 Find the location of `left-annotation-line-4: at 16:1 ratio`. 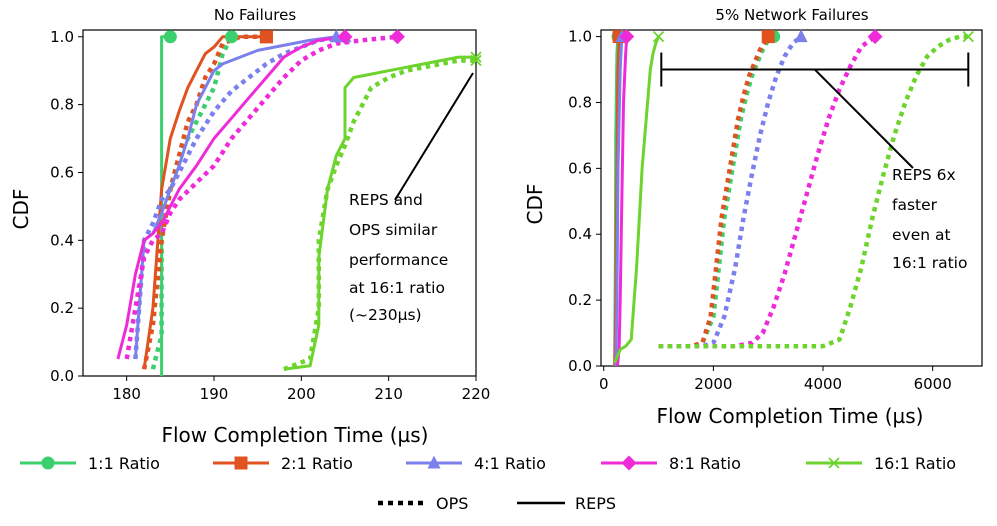

left-annotation-line-4: at 16:1 ratio is located at coordinates (397, 288).